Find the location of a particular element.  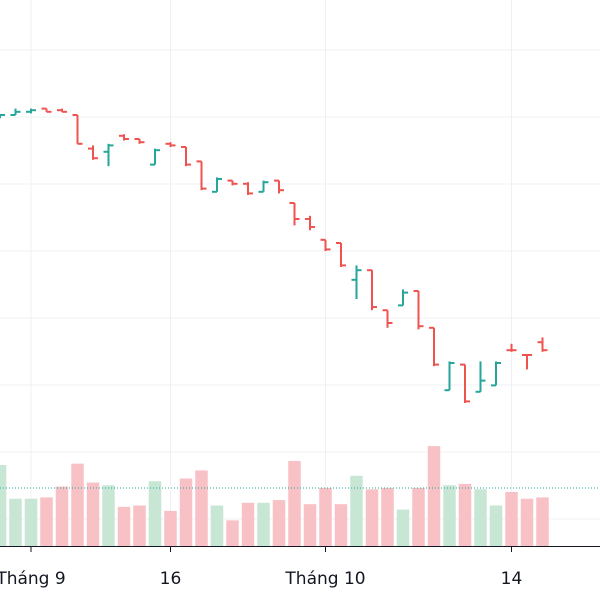

axis-background is located at coordinates (300, 573).